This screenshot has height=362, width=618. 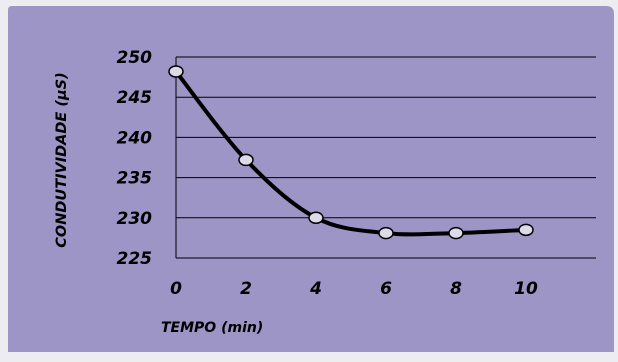 I want to click on y-tick-label: 235, so click(x=135, y=179).